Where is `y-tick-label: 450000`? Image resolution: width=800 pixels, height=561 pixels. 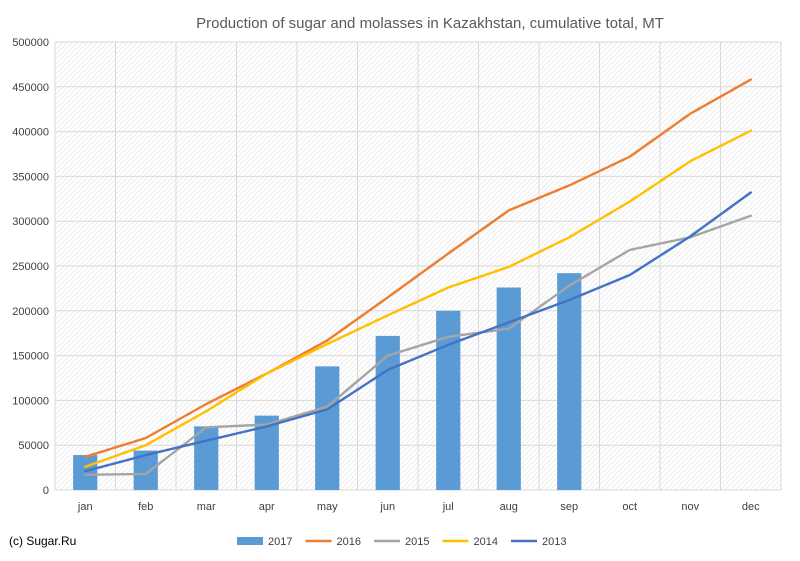 y-tick-label: 450000 is located at coordinates (30, 88).